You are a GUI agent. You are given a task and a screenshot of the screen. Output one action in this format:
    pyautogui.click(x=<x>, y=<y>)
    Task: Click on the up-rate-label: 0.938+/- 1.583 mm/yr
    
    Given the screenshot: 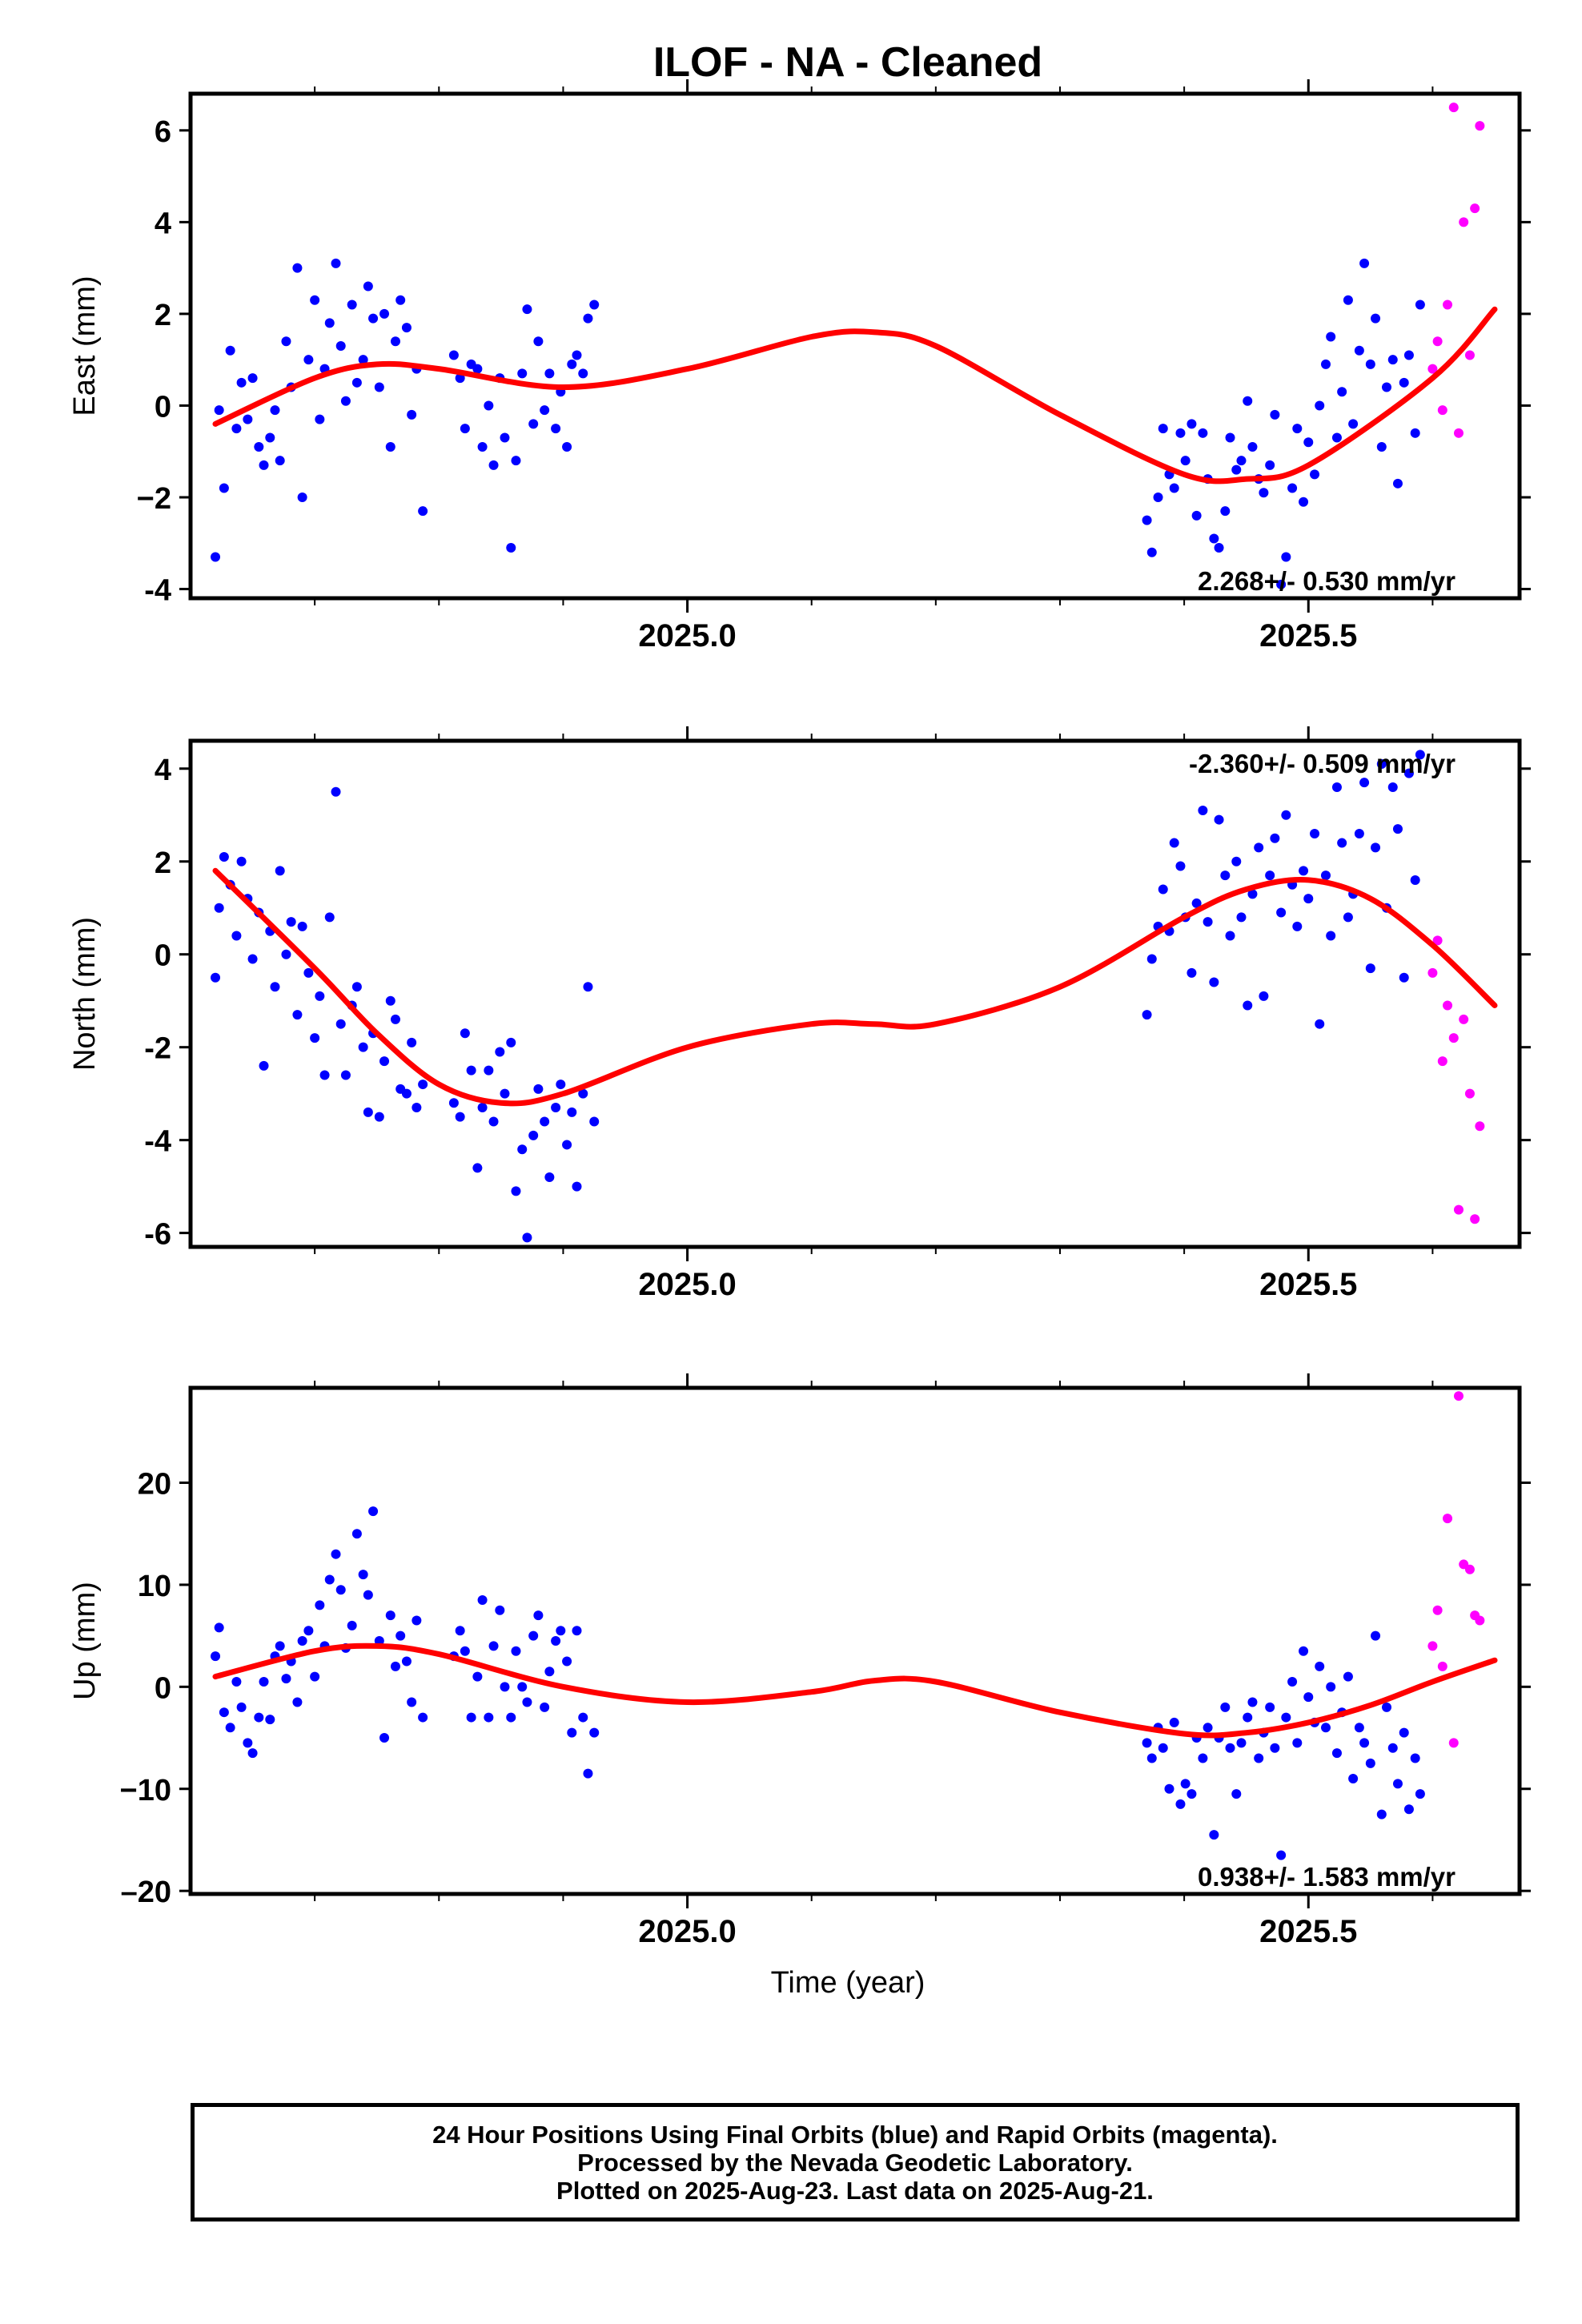 What is the action you would take?
    pyautogui.click(x=1327, y=1877)
    